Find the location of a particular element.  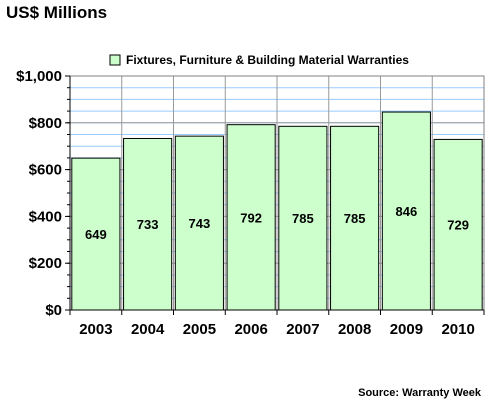

data-label-2007: 785 is located at coordinates (303, 218).